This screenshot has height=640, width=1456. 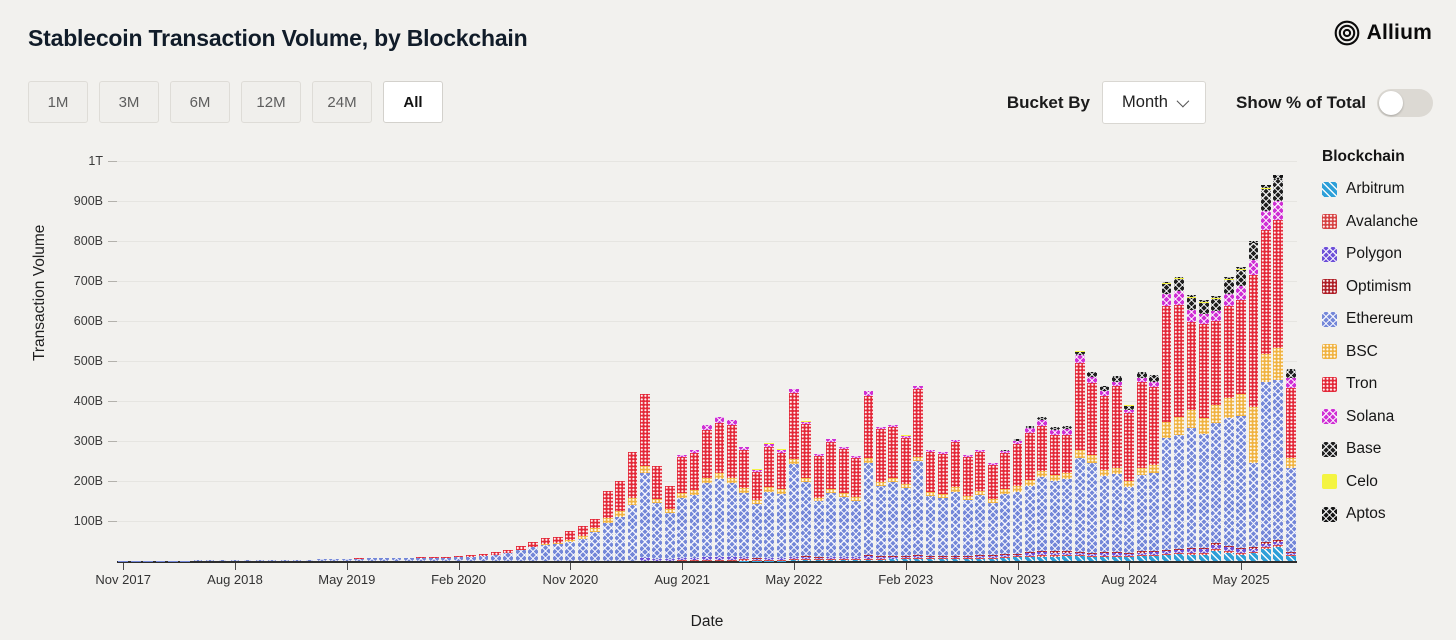 What do you see at coordinates (980, 505) in the screenshot?
I see `bar-aug-2023` at bounding box center [980, 505].